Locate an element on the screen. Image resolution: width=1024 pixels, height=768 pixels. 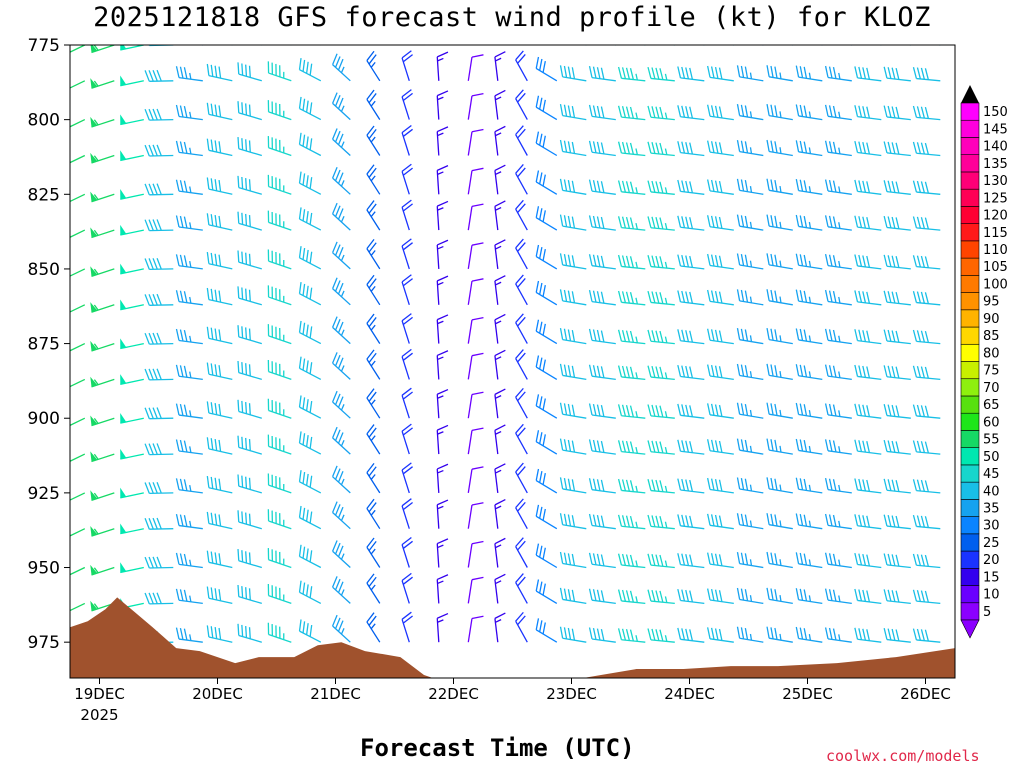
y-tick-label: 975 is located at coordinates (44, 643).